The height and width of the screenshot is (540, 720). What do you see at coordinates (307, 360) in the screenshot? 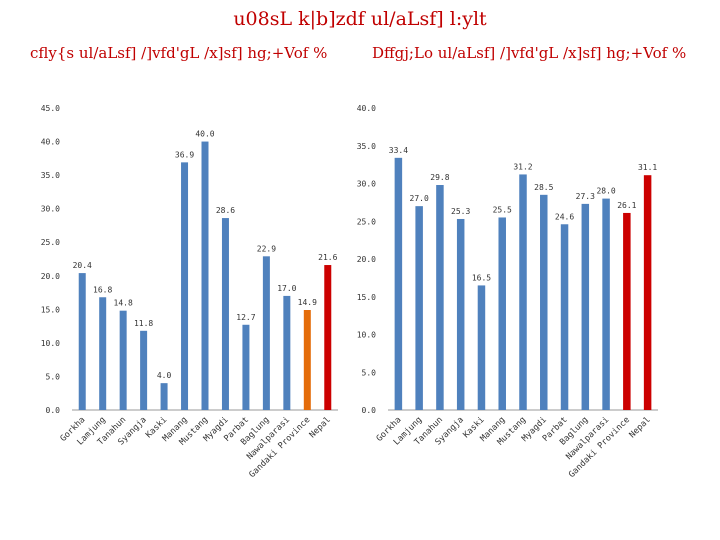
I see `left-bar-gandaki-province` at bounding box center [307, 360].